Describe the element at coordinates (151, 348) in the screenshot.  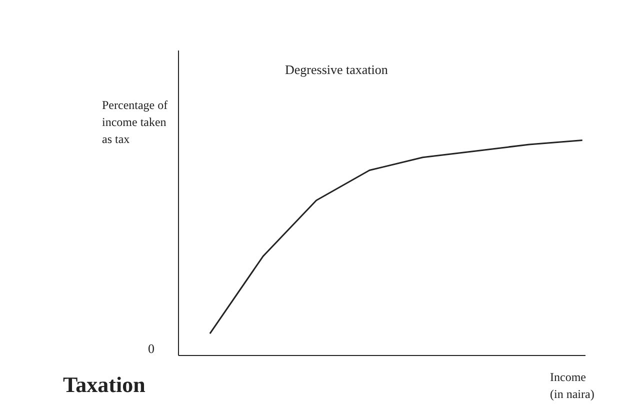
I see `text: 0` at that location.